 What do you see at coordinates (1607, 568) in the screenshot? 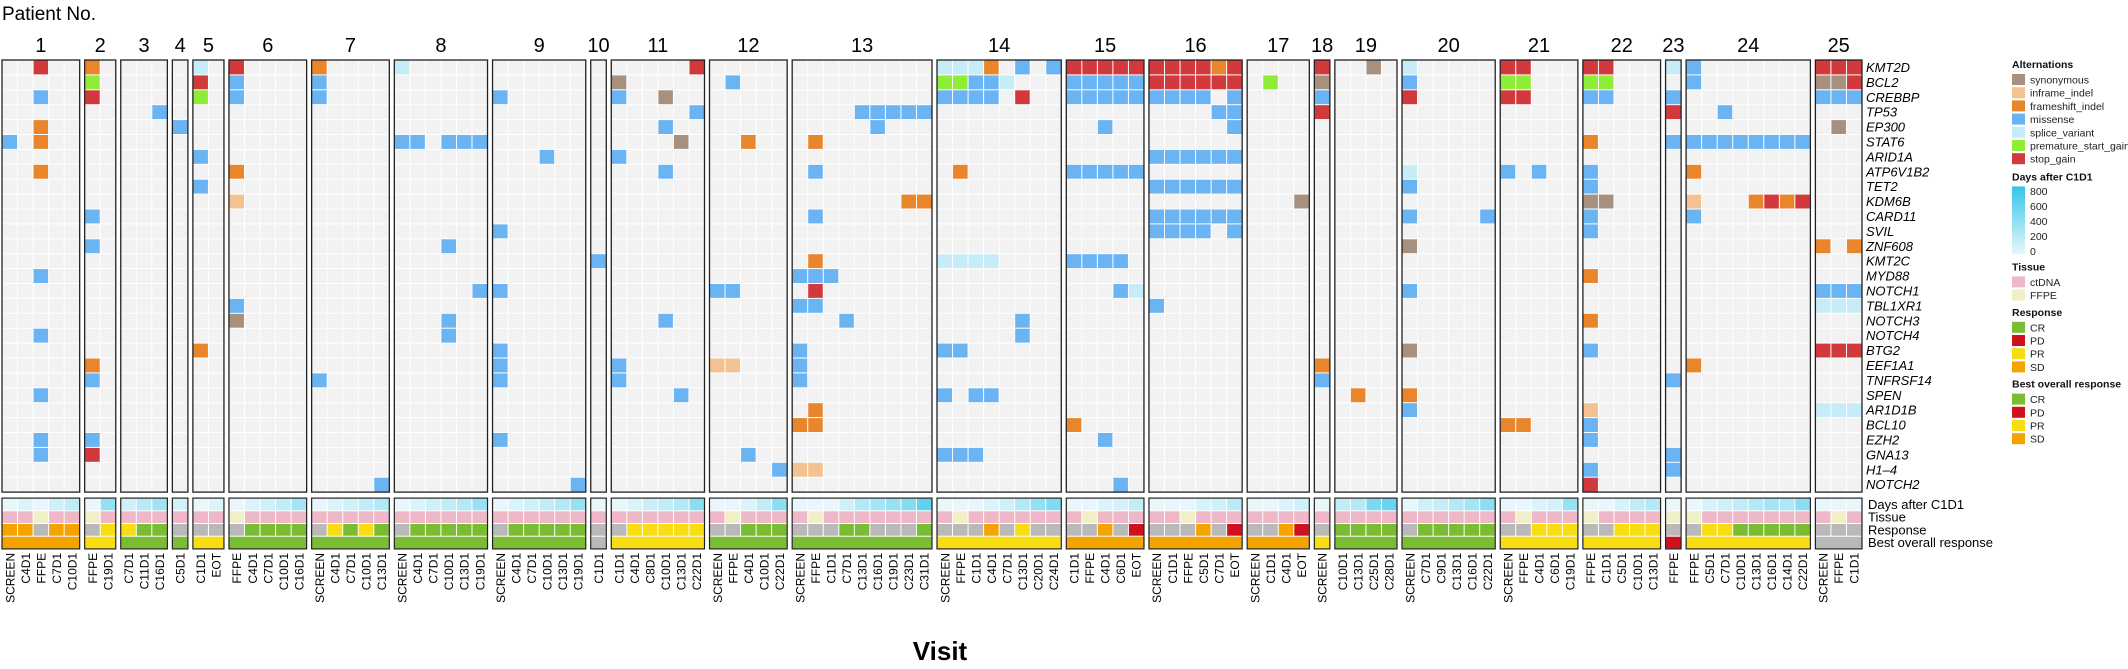
I see `visit-label: C1D1` at bounding box center [1607, 568].